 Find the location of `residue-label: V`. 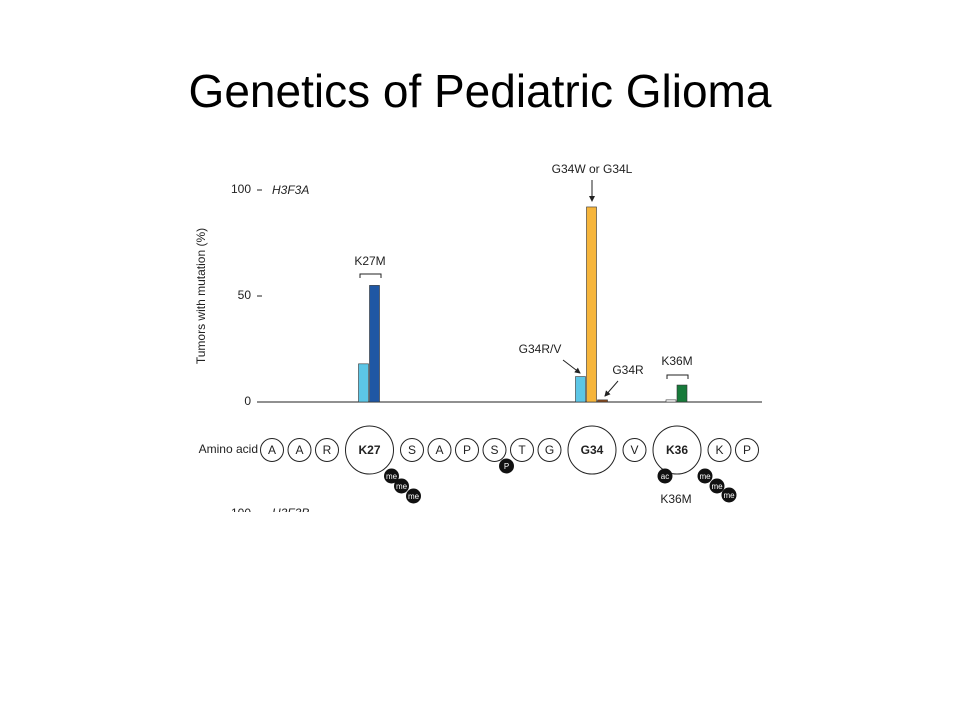

residue-label: V is located at coordinates (634, 450).